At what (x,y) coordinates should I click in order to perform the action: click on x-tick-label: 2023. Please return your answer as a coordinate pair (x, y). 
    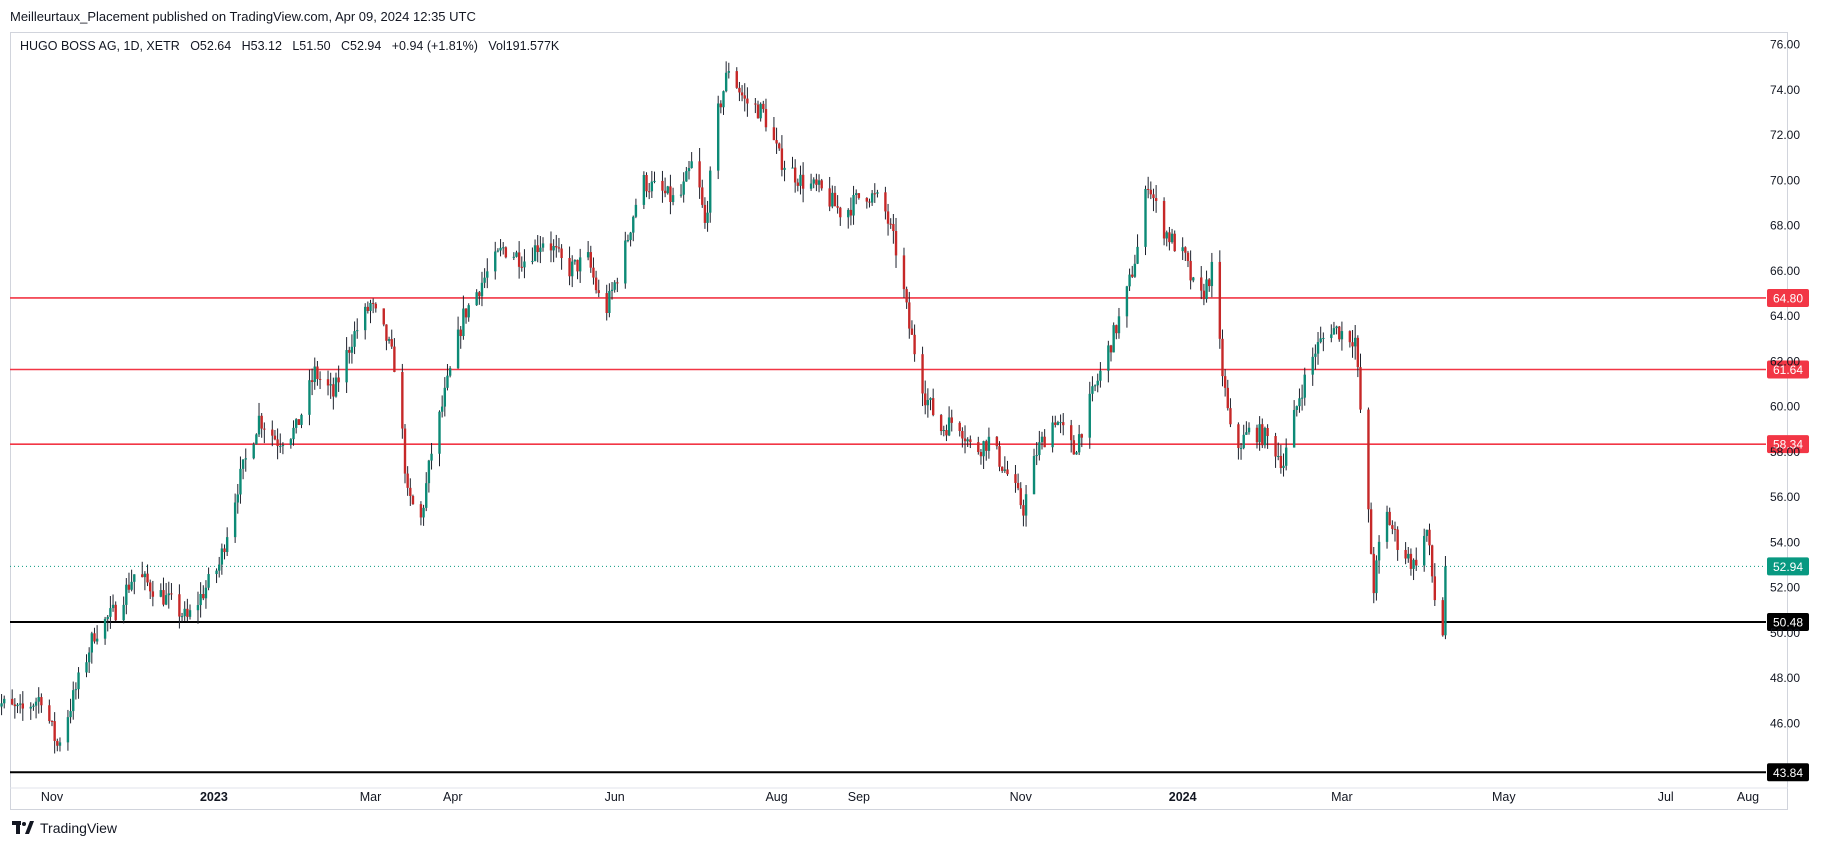
    Looking at the image, I should click on (214, 797).